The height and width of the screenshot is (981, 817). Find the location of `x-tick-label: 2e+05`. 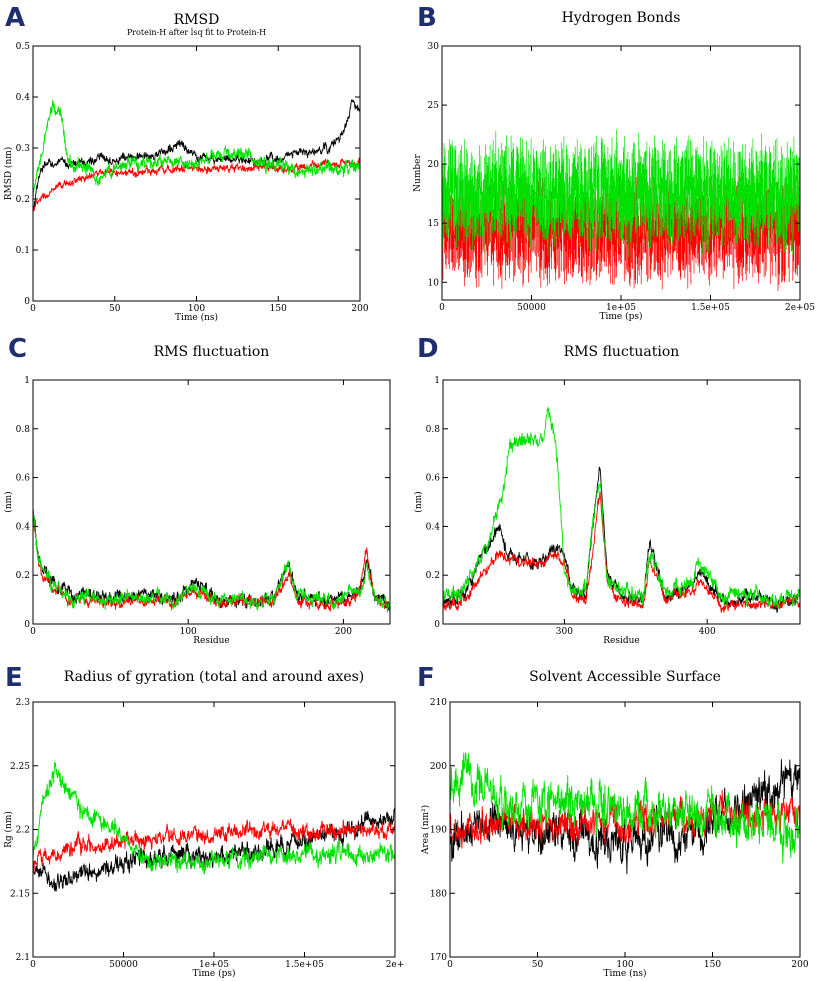

x-tick-label: 2e+05 is located at coordinates (800, 308).